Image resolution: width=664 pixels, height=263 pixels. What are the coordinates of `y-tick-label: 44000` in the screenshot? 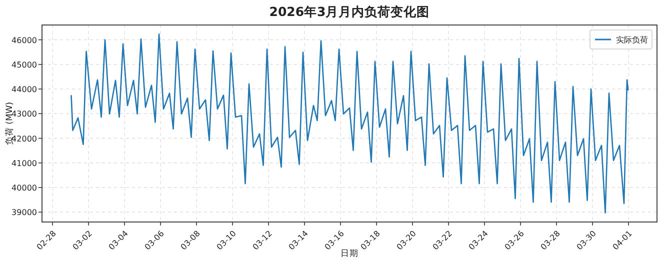 It's located at (24, 89).